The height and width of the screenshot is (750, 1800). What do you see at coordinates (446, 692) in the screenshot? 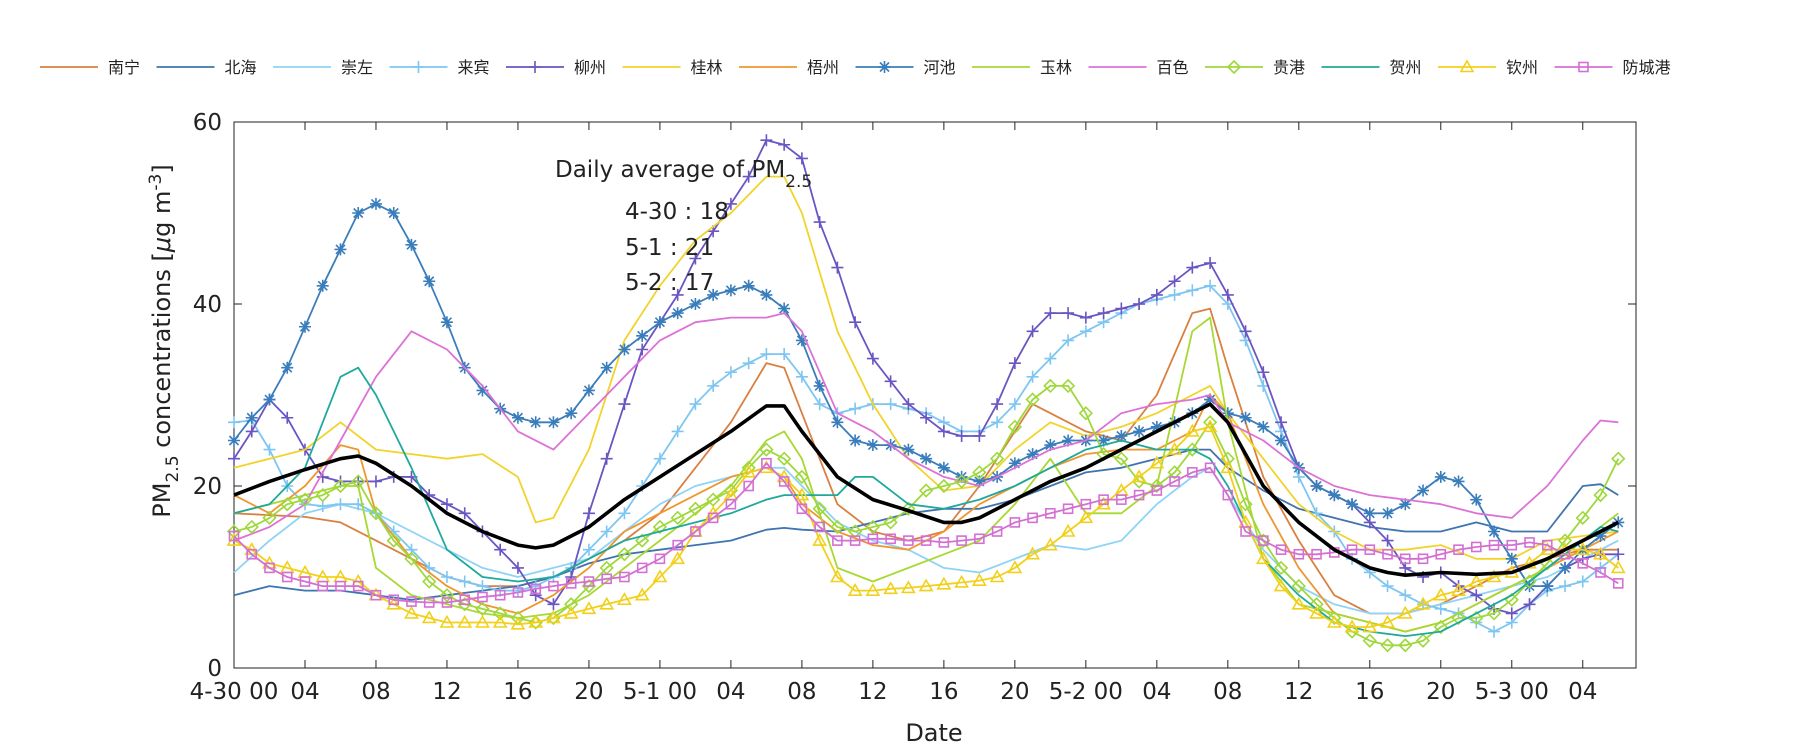
I see `x-tick-label: 12` at bounding box center [446, 692].